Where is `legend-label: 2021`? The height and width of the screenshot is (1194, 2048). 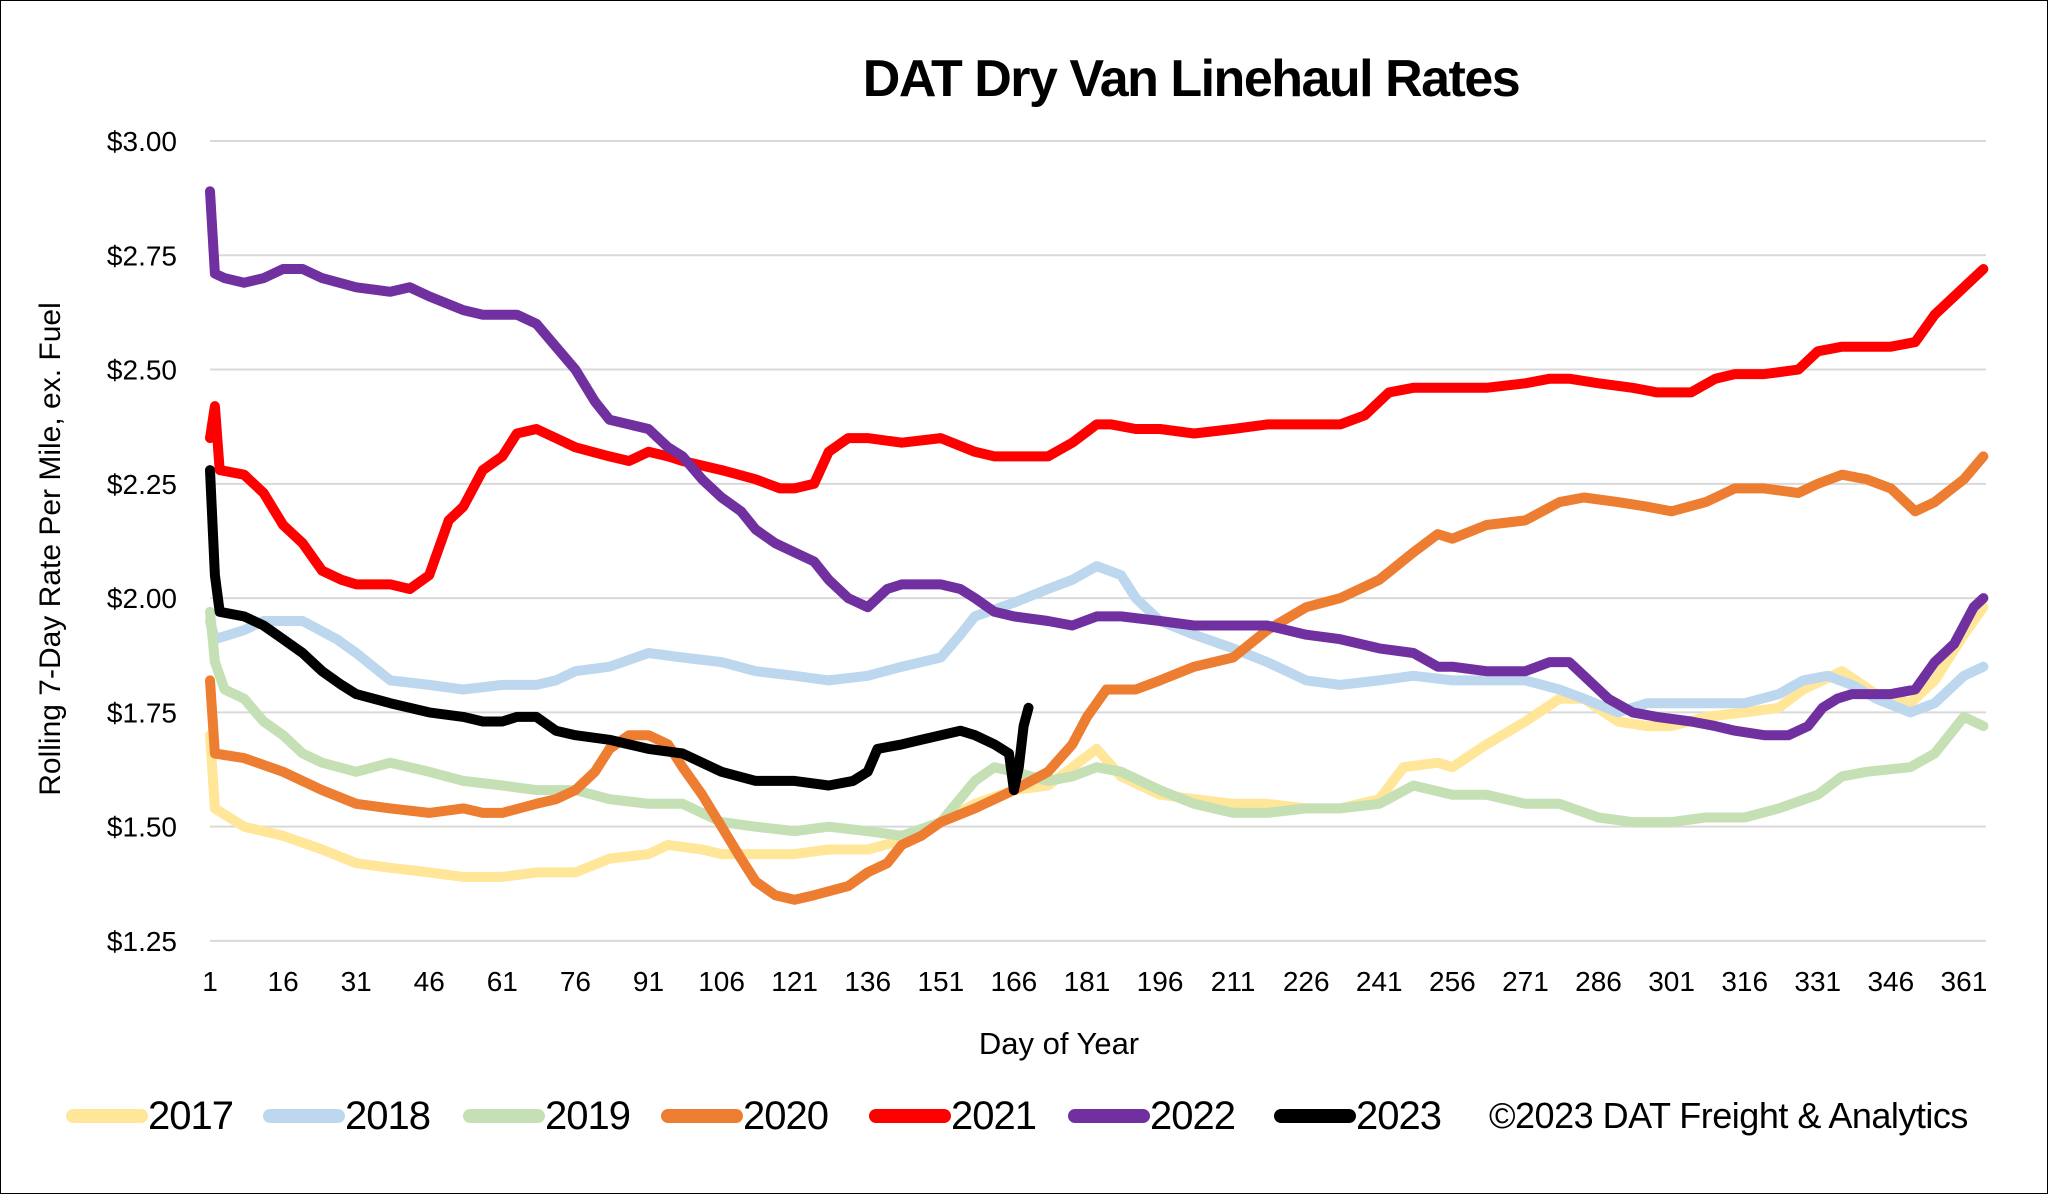 legend-label: 2021 is located at coordinates (994, 1115).